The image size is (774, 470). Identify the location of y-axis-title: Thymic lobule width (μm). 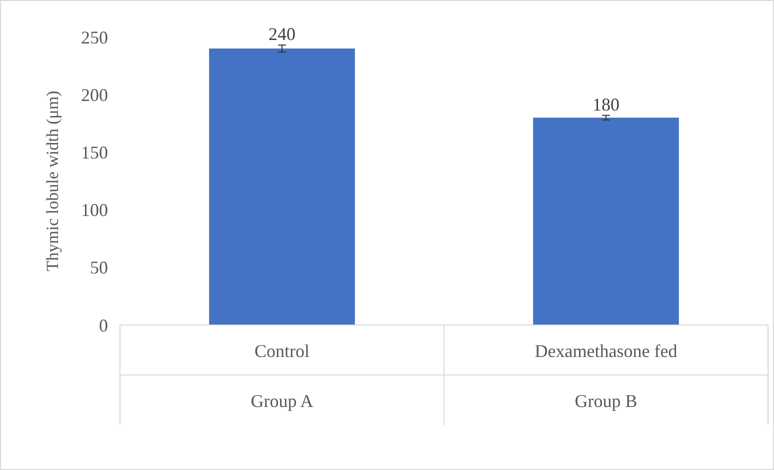
(52, 181).